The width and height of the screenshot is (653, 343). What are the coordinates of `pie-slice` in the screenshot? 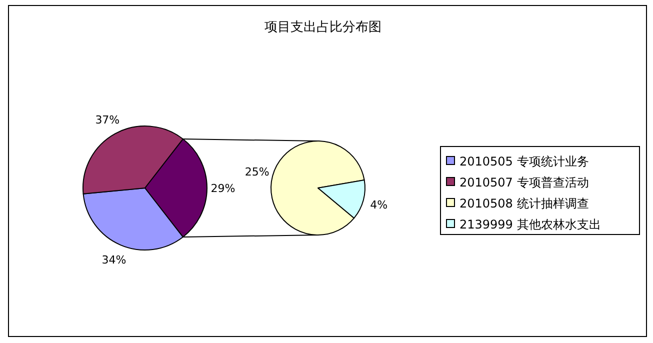 It's located at (317, 188).